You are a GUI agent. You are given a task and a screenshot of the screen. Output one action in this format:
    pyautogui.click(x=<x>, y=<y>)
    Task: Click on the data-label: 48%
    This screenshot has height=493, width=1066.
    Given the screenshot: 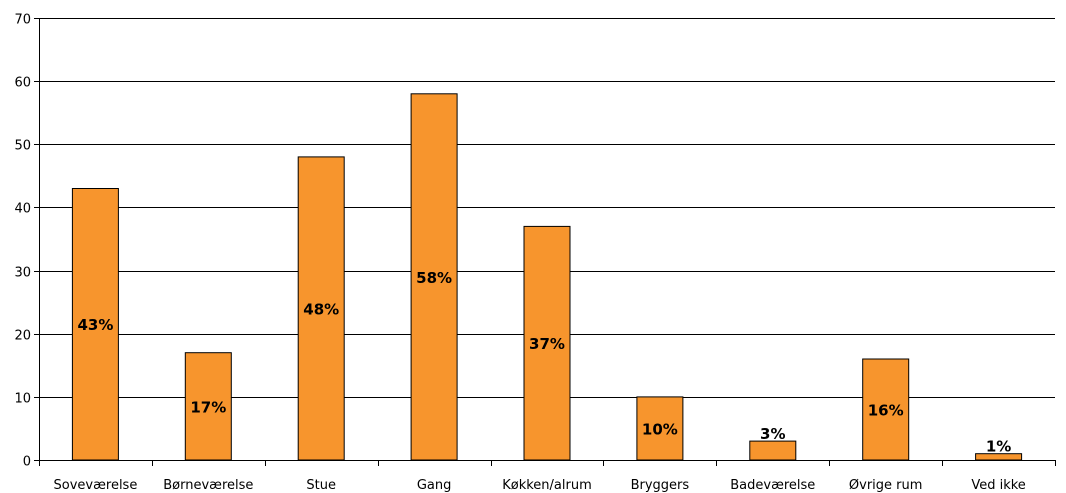 What is the action you would take?
    pyautogui.click(x=321, y=310)
    